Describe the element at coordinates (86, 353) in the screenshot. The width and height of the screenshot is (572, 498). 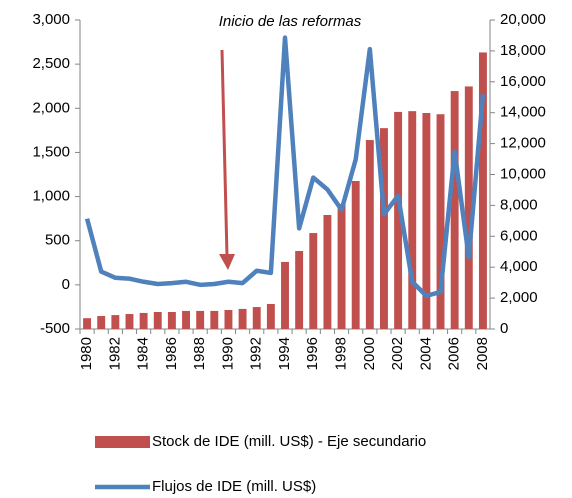
I see `x-tick-label: 1980` at that location.